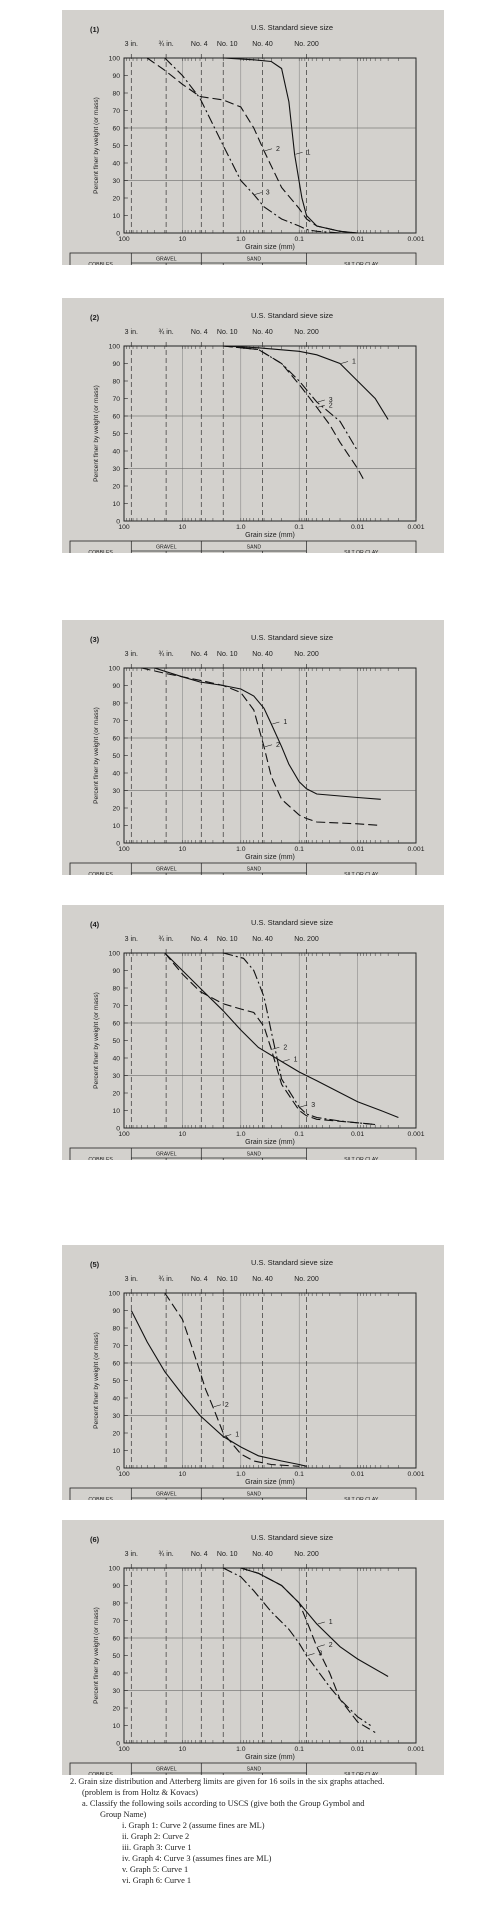 This screenshot has height=1920, width=502. I want to click on chart-number: (1), so click(95, 29).